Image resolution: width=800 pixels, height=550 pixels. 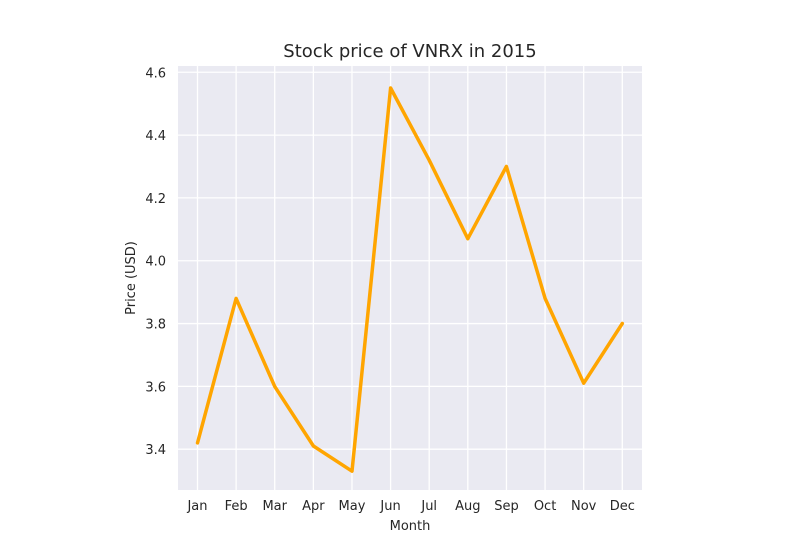 What do you see at coordinates (622, 506) in the screenshot?
I see `x-tick-label: Dec` at bounding box center [622, 506].